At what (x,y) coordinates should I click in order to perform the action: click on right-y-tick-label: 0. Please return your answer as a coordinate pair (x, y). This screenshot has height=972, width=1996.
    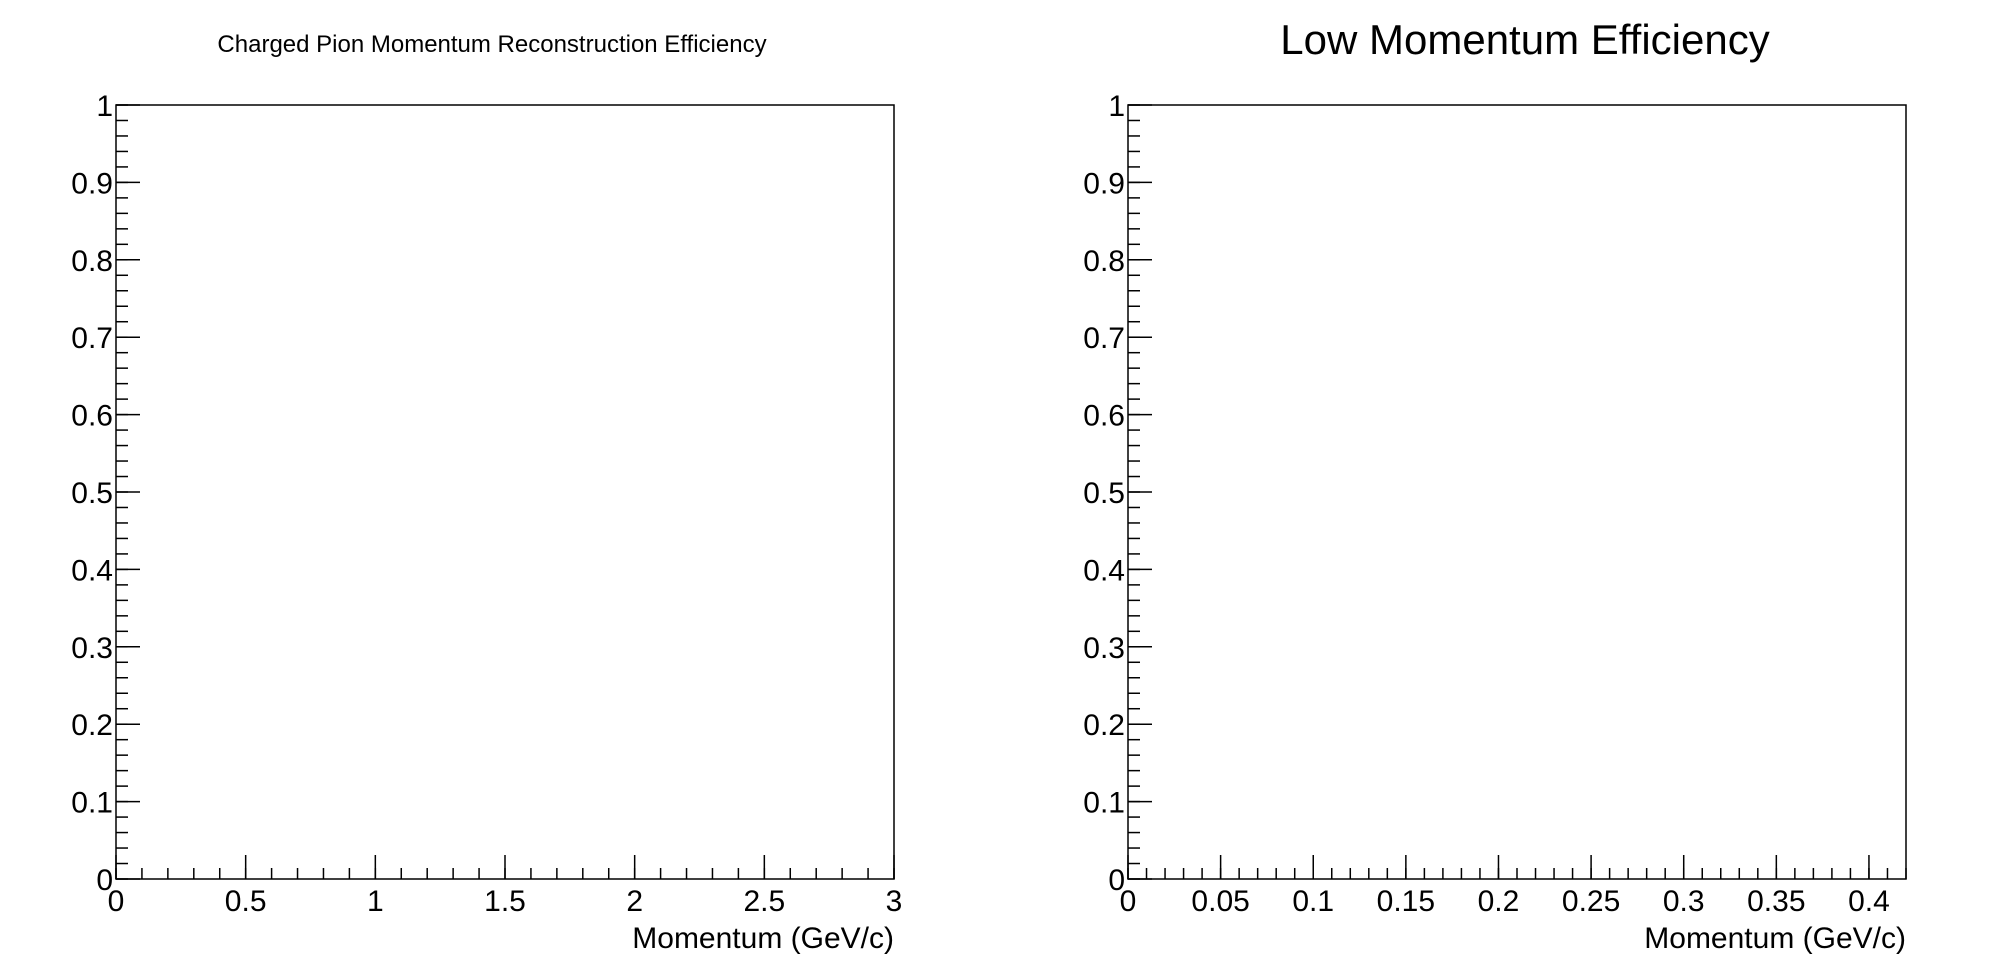
    Looking at the image, I should click on (1116, 880).